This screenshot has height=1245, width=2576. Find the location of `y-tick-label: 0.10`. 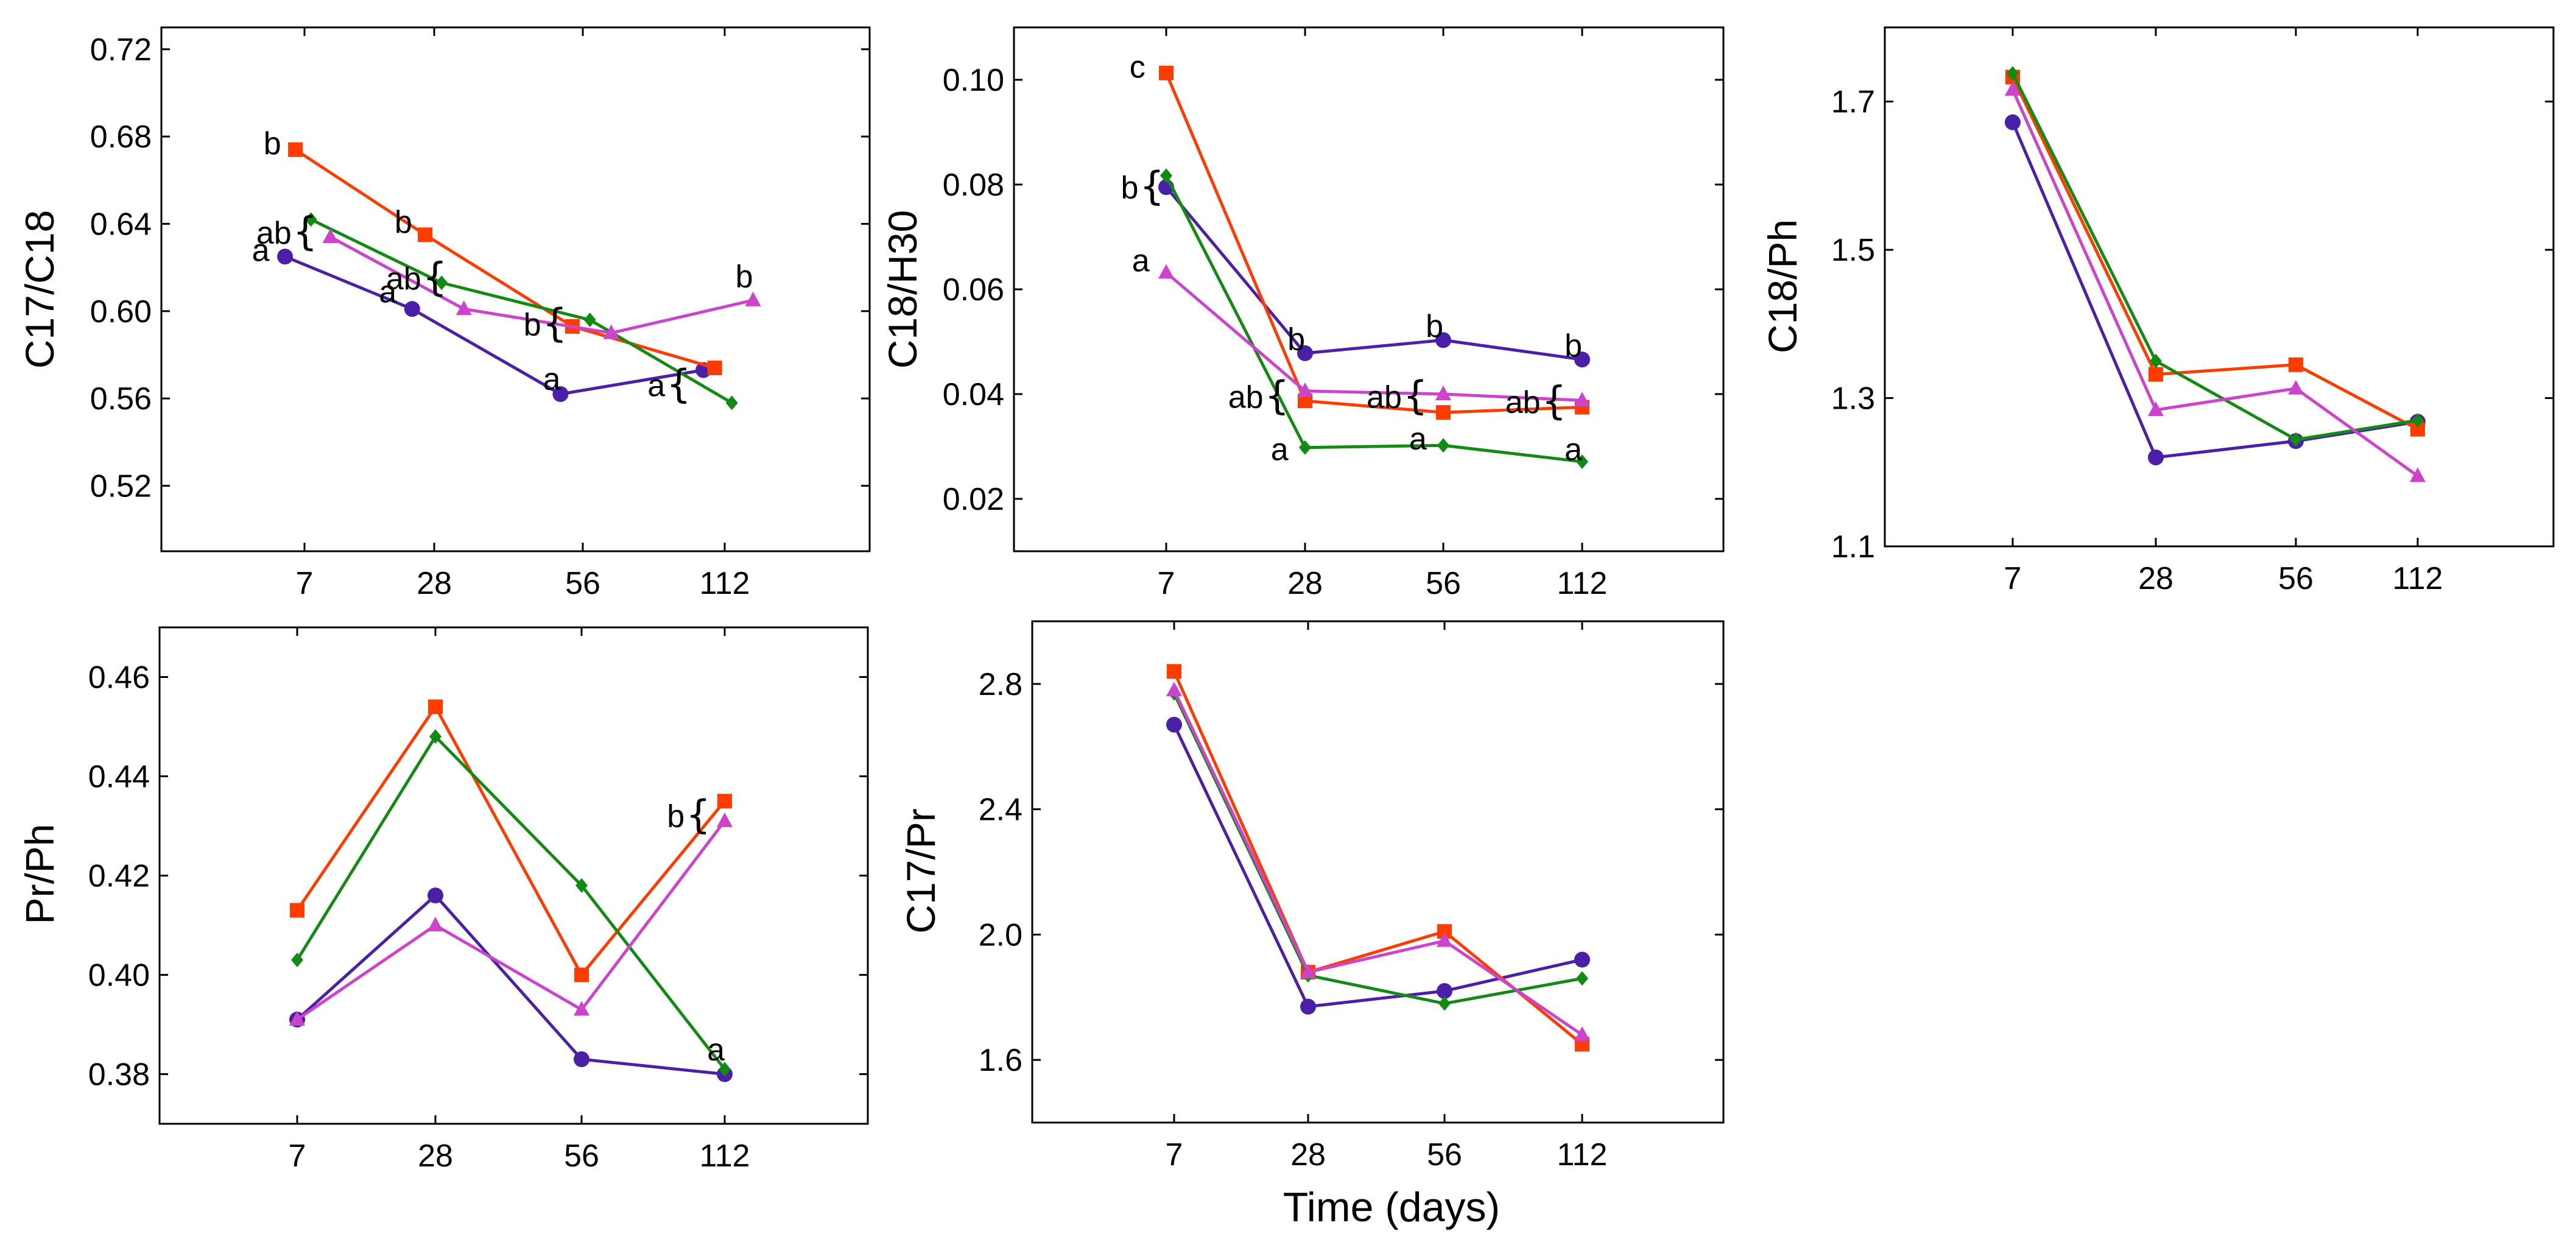

y-tick-label: 0.10 is located at coordinates (973, 80).